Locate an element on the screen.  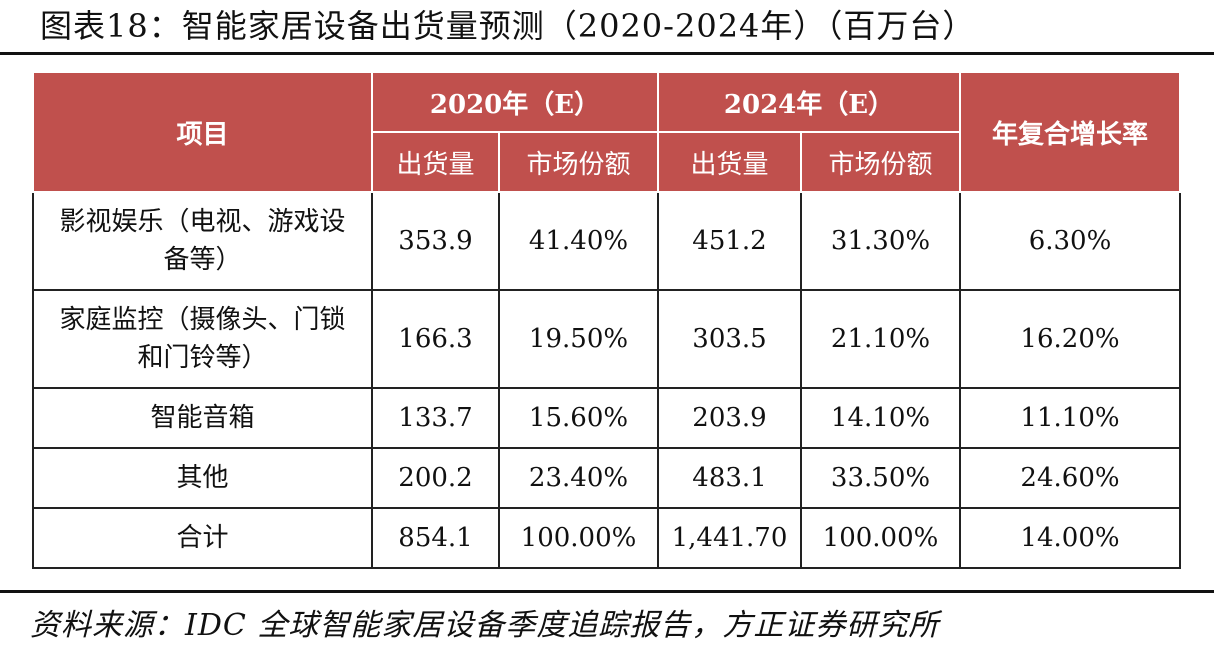
shipments-2024-cell: 303.5 is located at coordinates (729, 339).